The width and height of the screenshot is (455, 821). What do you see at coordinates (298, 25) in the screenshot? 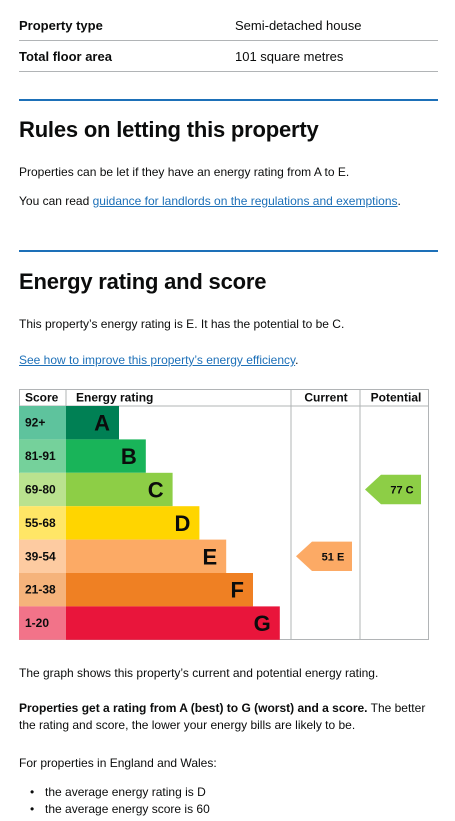
I see `property-type-value: Semi-detached house` at bounding box center [298, 25].